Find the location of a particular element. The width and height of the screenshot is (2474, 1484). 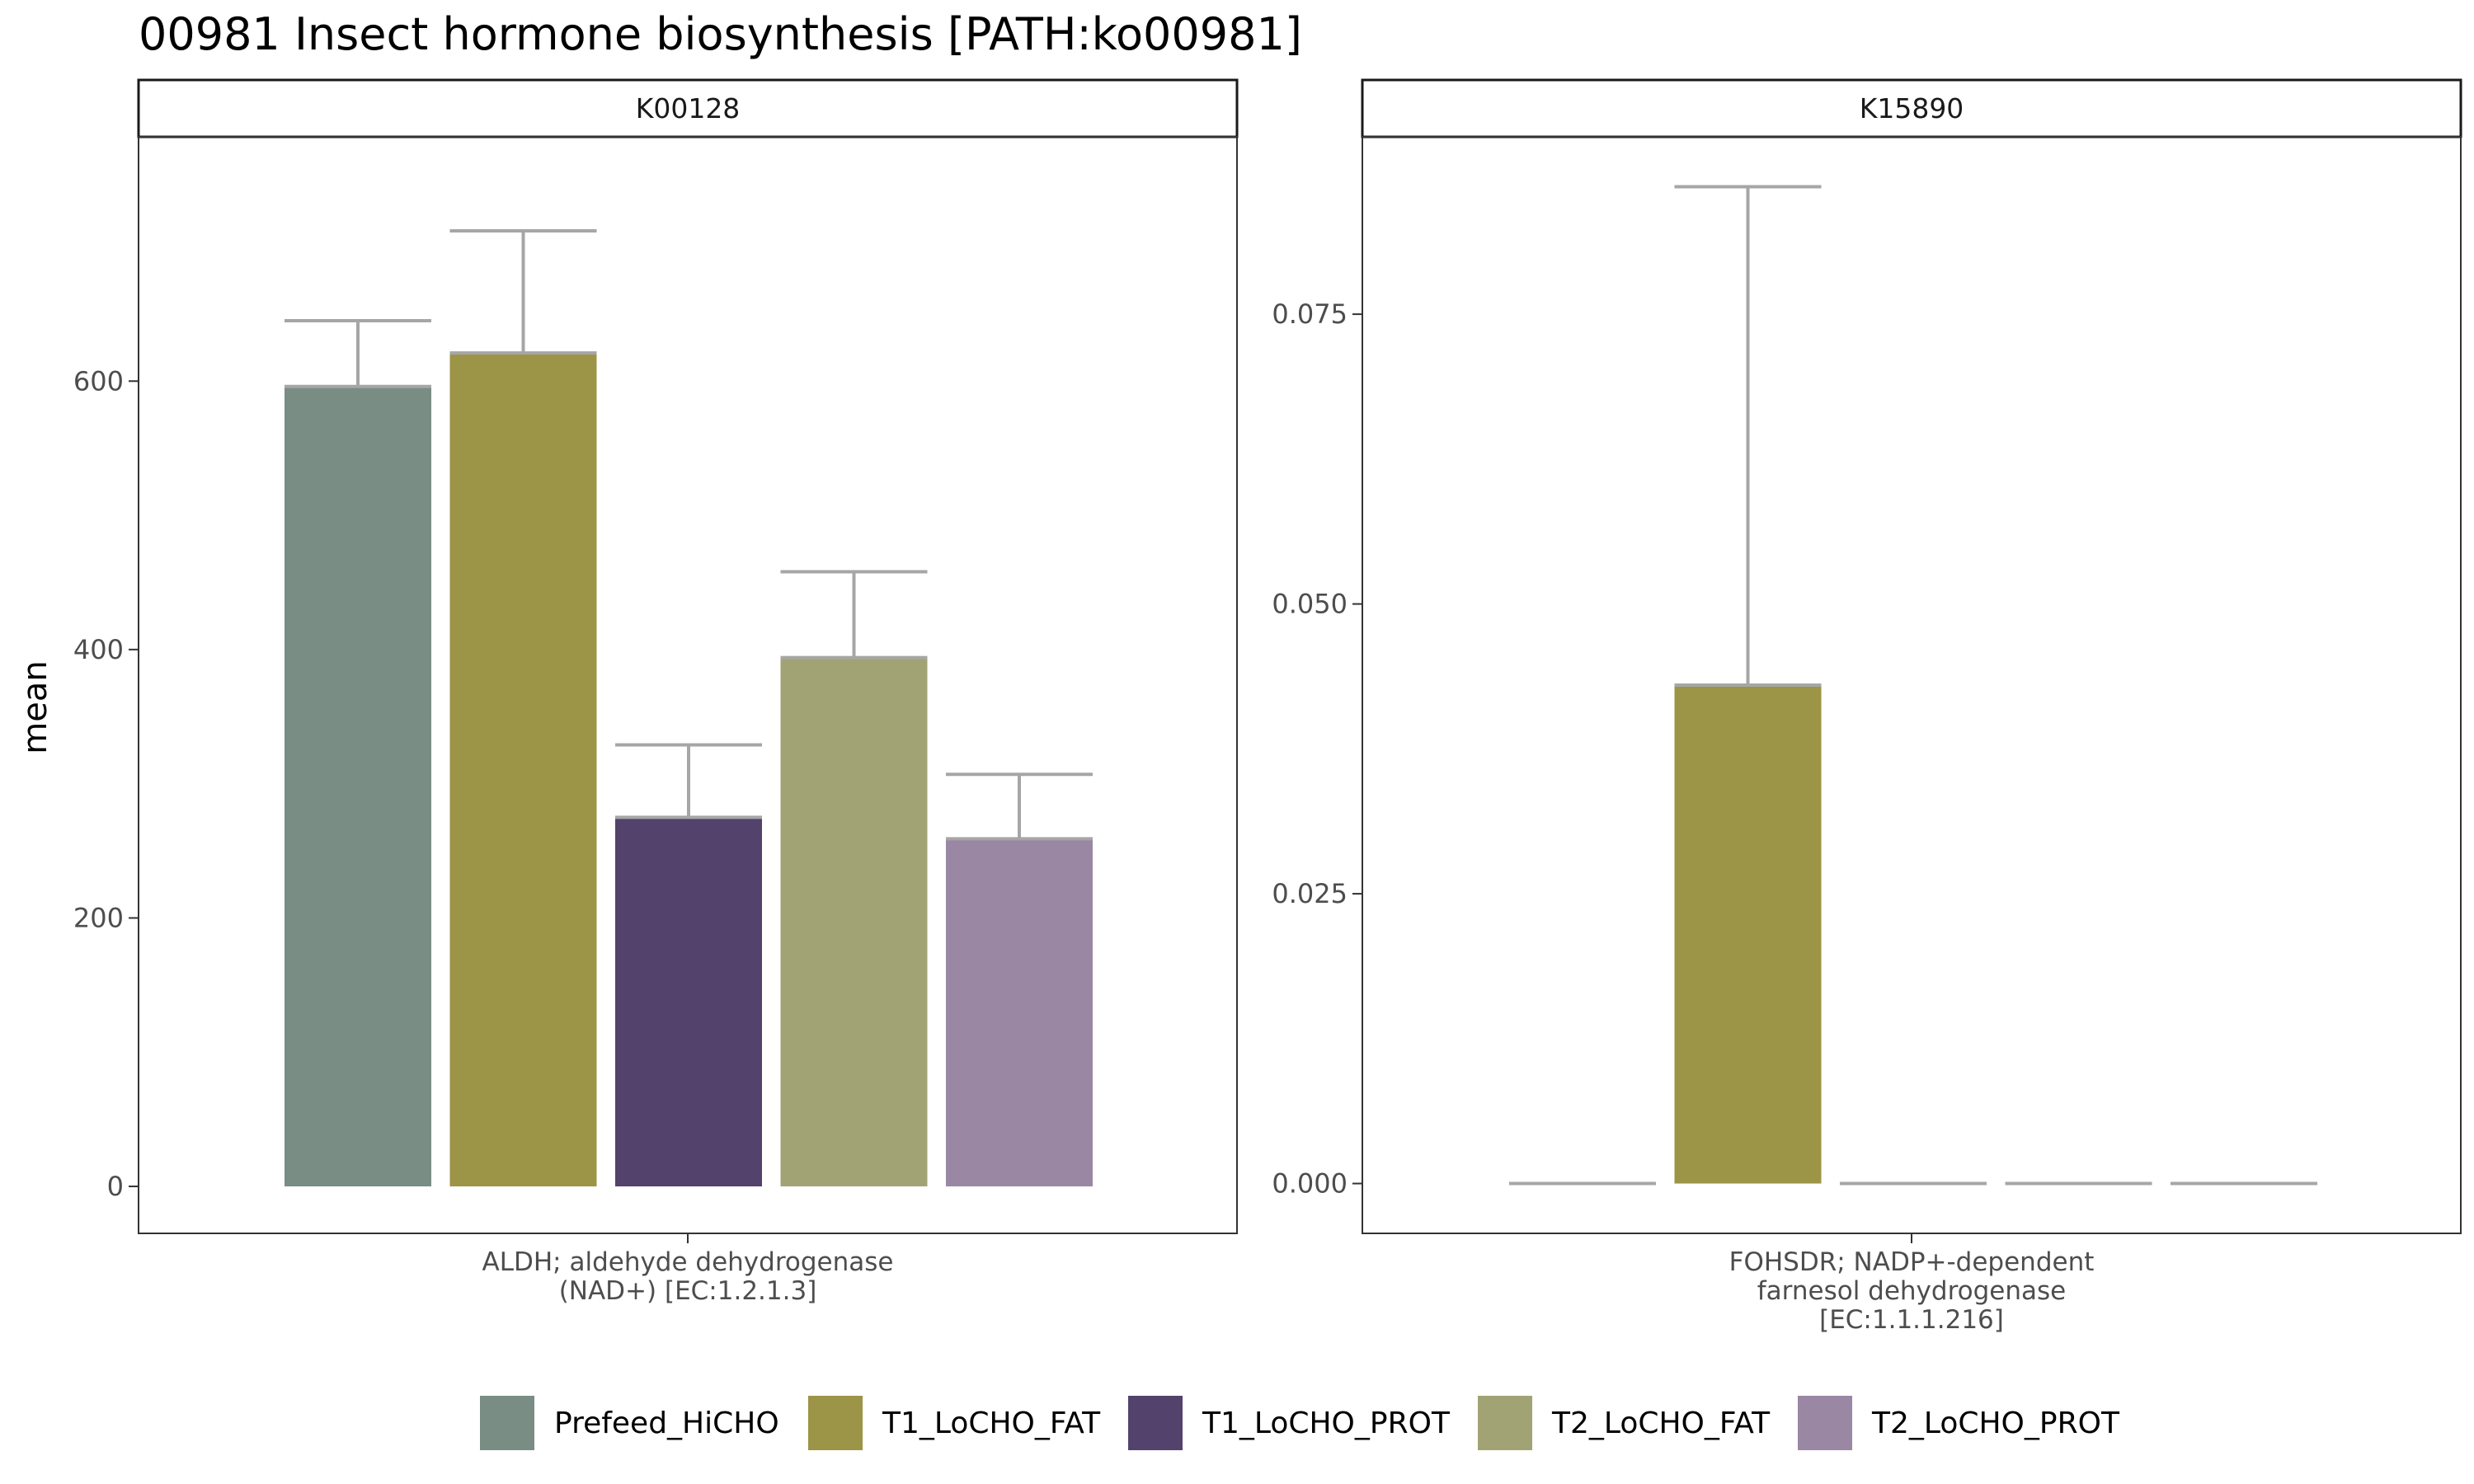

legend-item: T1_LoCHO_FAT is located at coordinates (954, 1423).